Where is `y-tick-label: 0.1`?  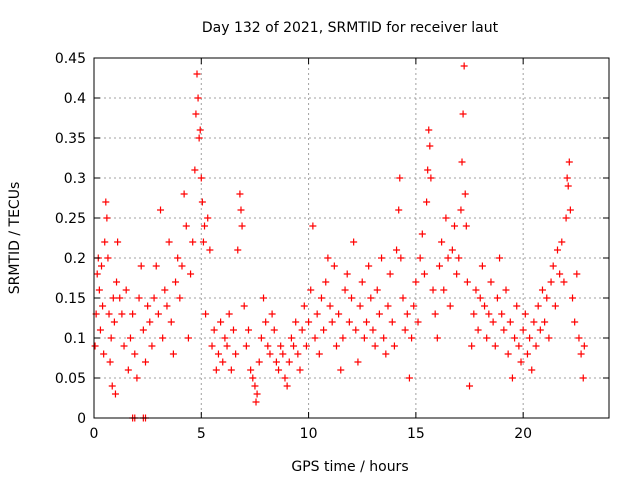 y-tick-label: 0.1 is located at coordinates (75, 339).